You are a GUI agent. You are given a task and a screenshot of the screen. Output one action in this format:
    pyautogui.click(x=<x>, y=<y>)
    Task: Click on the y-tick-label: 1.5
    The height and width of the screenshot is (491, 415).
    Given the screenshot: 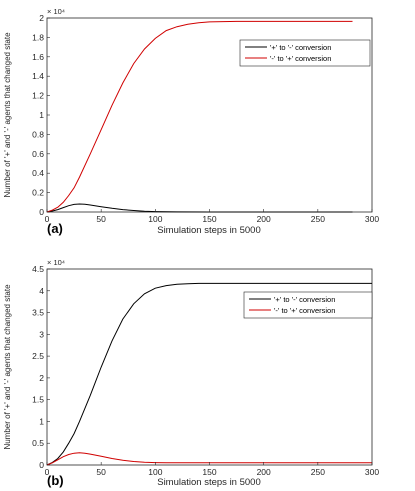 What is the action you would take?
    pyautogui.click(x=38, y=400)
    